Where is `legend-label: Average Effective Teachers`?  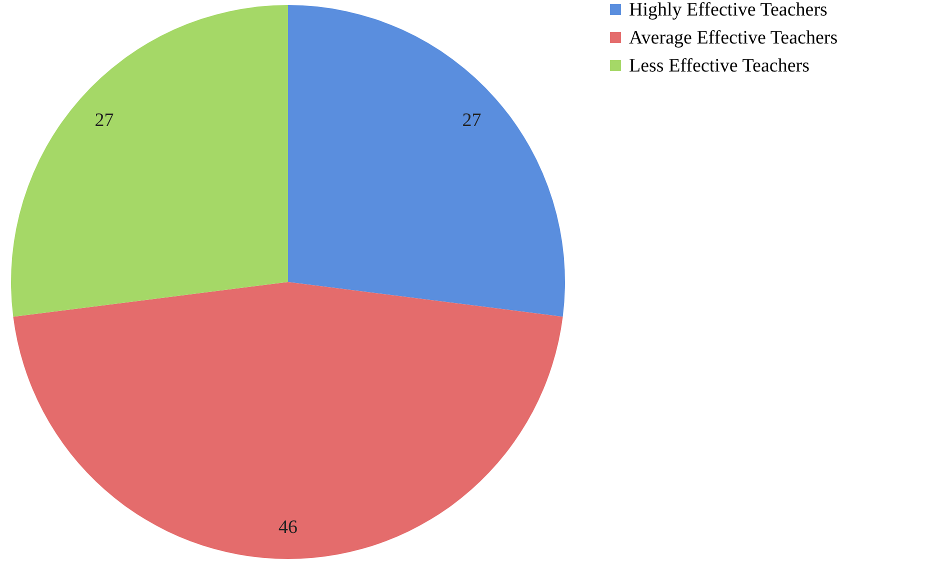 legend-label: Average Effective Teachers is located at coordinates (733, 38).